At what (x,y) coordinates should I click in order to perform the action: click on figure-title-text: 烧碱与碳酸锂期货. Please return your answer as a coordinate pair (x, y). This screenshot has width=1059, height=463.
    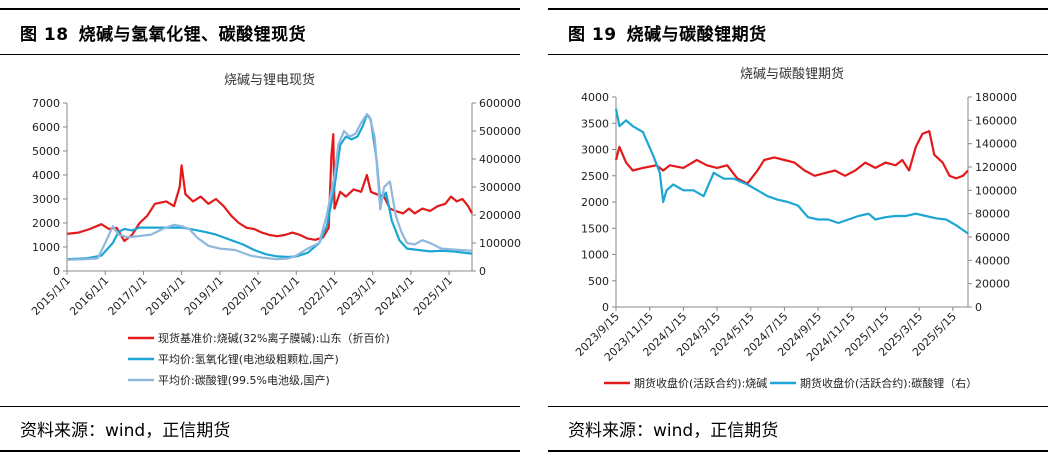
    Looking at the image, I should click on (696, 35).